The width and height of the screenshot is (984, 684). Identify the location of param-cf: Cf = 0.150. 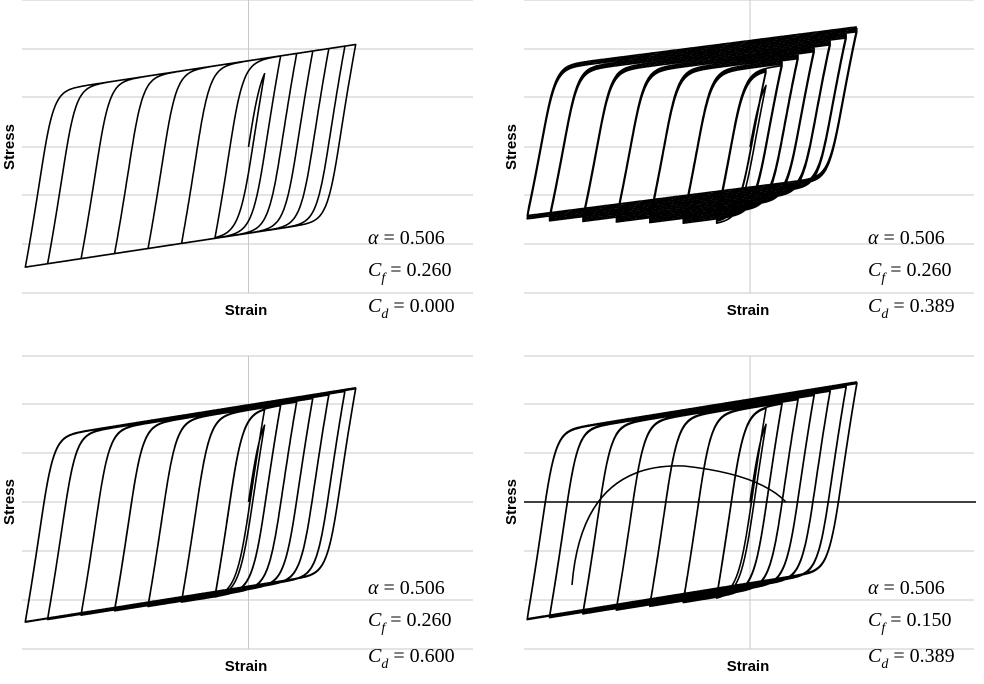
(910, 622).